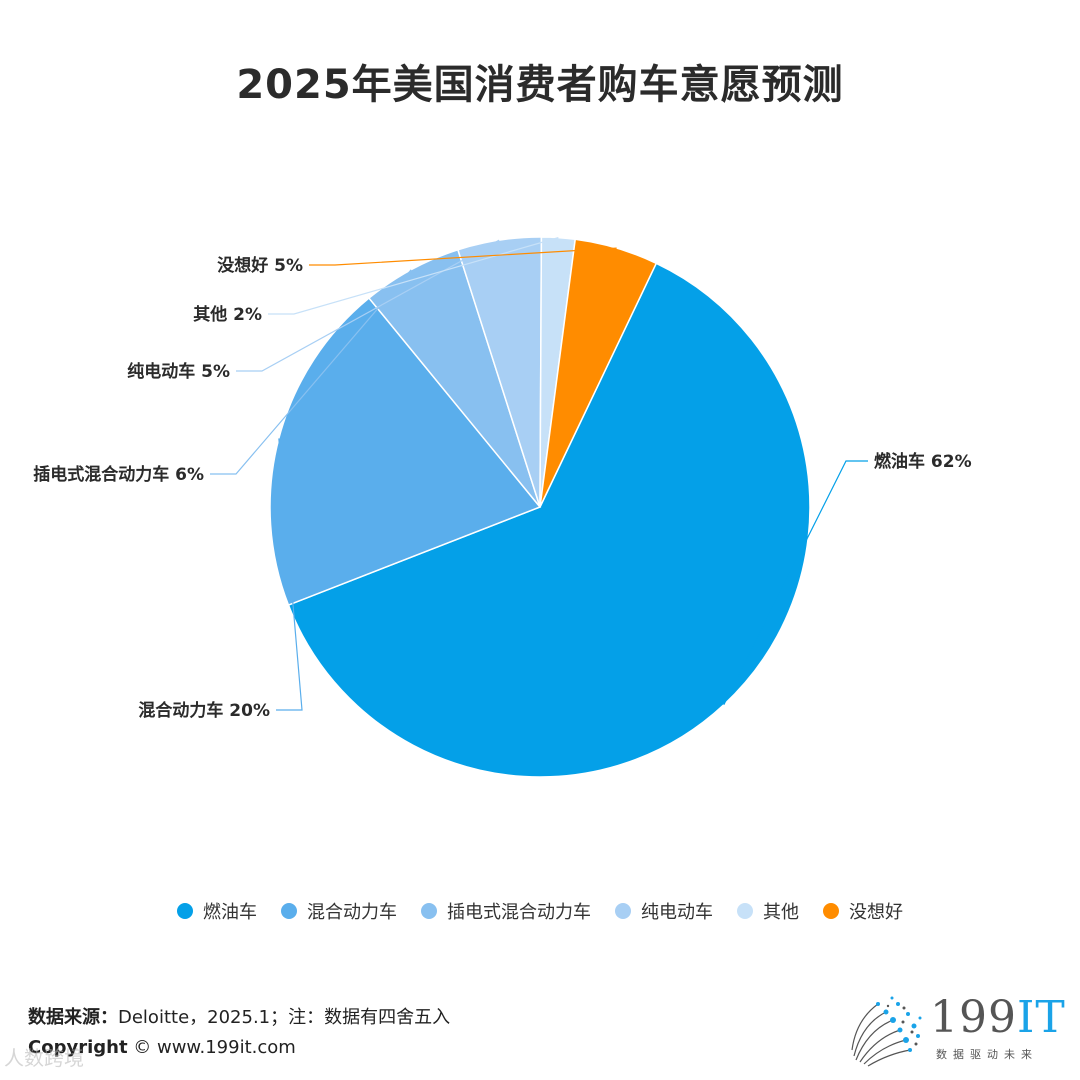 This screenshot has width=1080, height=1080. What do you see at coordinates (73, 1017) in the screenshot?
I see `source-label: 数据来源：` at bounding box center [73, 1017].